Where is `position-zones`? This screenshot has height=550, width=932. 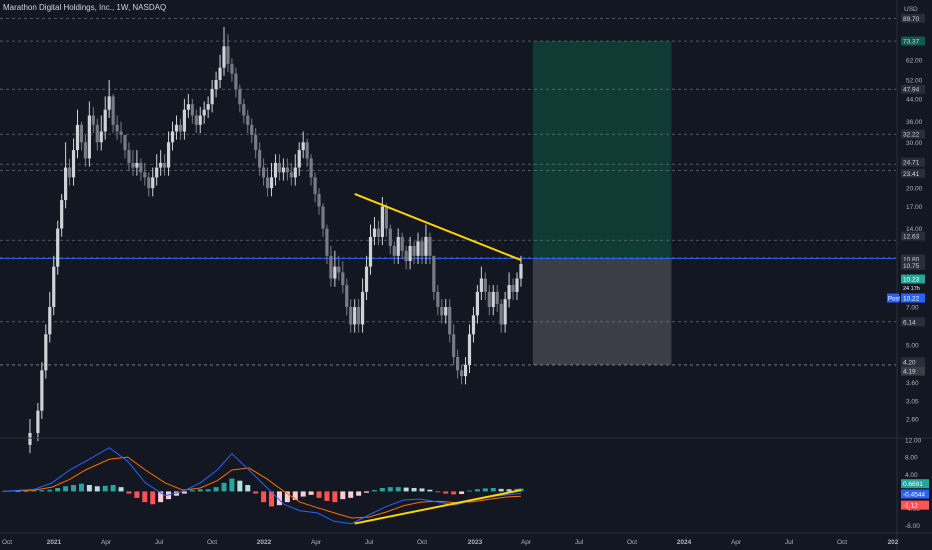 position-zones is located at coordinates (602, 203).